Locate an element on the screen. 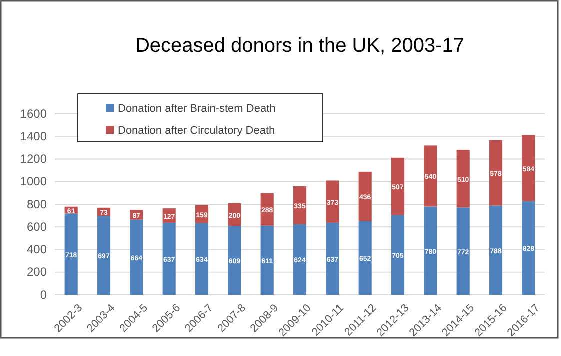  legend-label: Donation after Circulatory Death is located at coordinates (197, 131).